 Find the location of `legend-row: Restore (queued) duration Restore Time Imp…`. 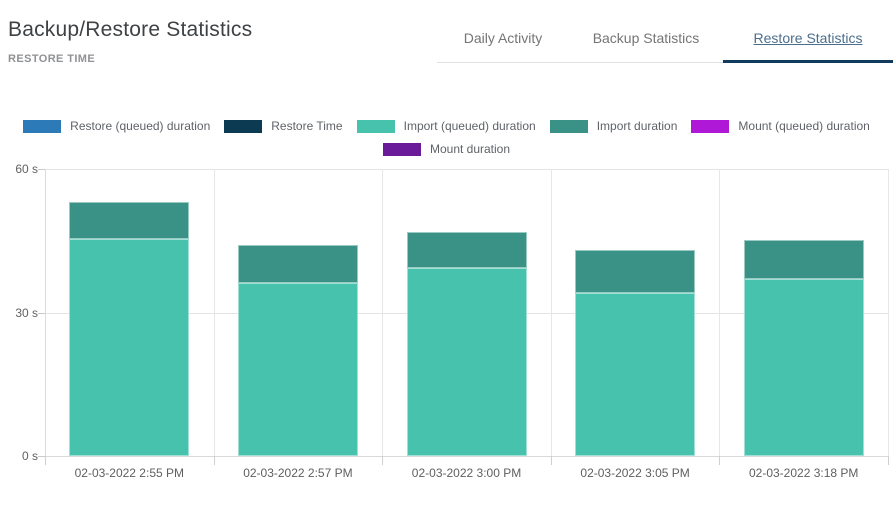

legend-row: Restore (queued) duration Restore Time Imp… is located at coordinates (446, 126).